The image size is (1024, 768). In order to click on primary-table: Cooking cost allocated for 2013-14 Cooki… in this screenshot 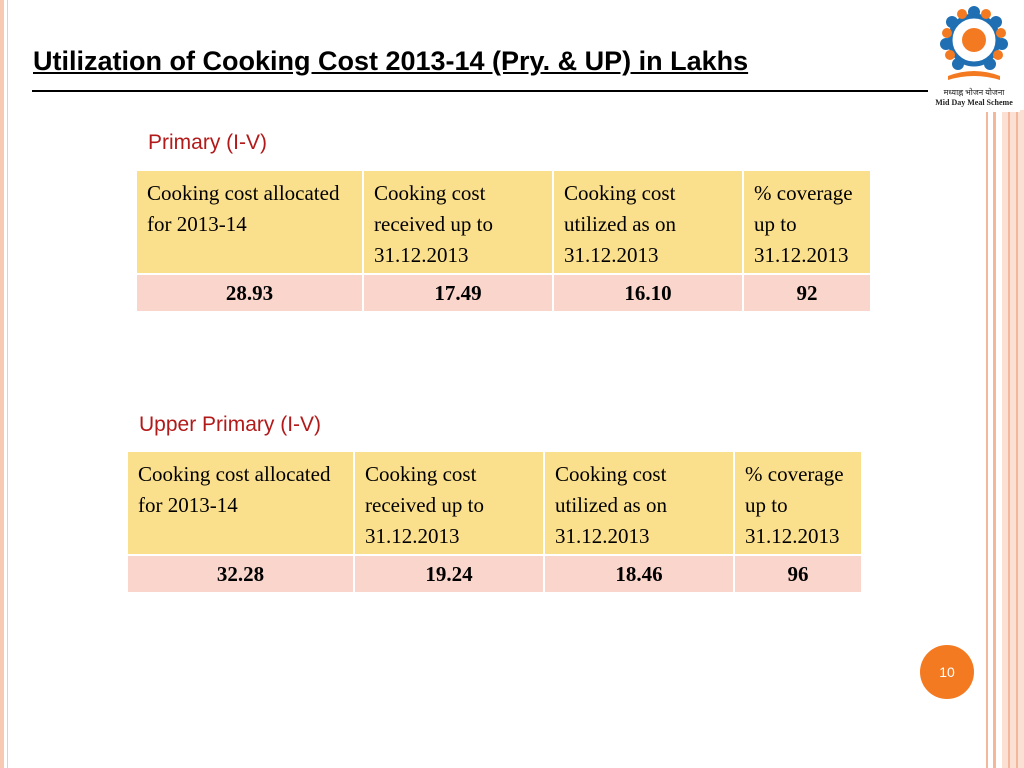, I will do `click(503, 241)`.